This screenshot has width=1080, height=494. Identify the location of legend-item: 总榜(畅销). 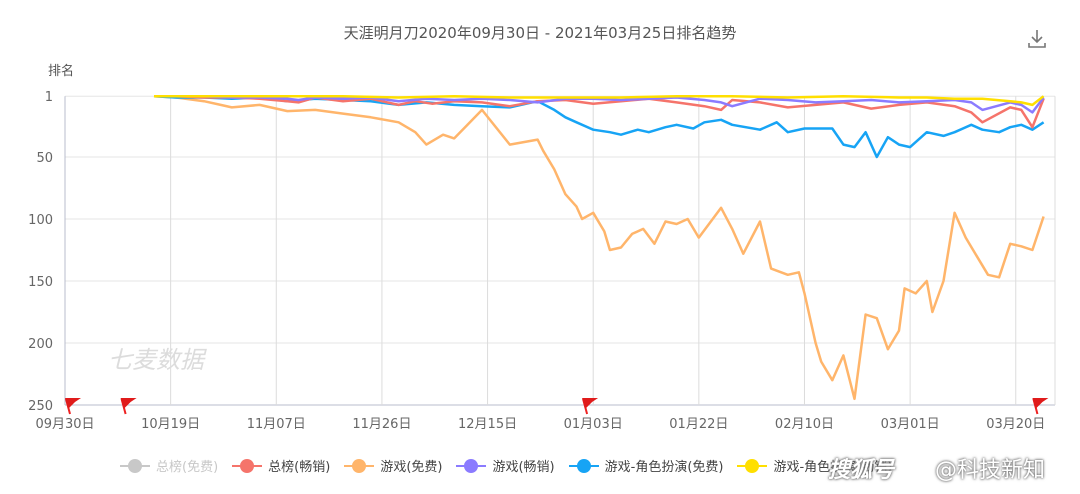
(281, 465).